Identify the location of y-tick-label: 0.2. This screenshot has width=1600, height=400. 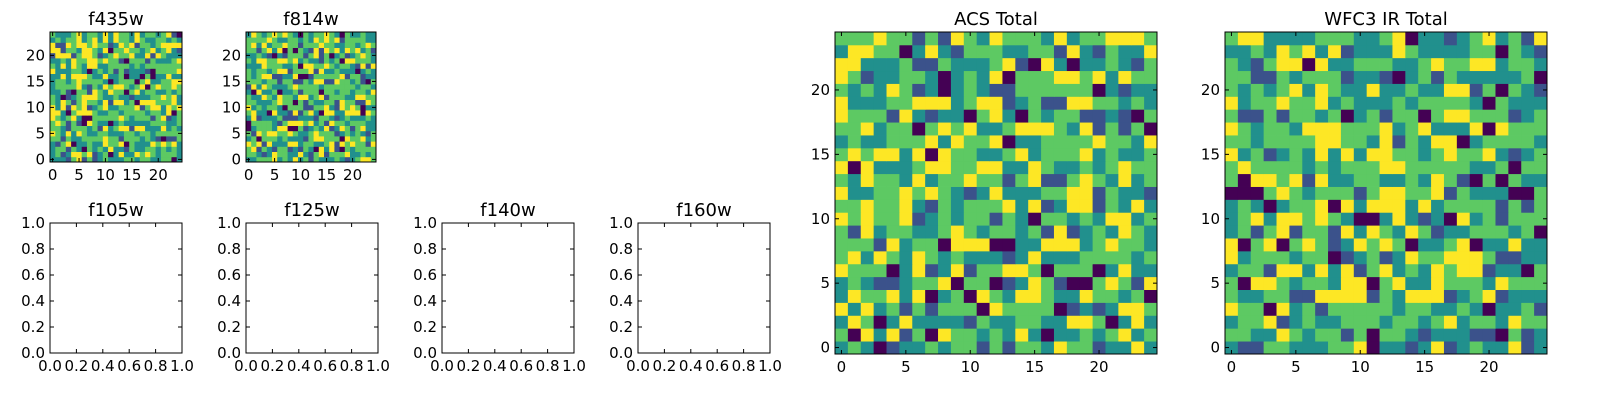
(33, 327).